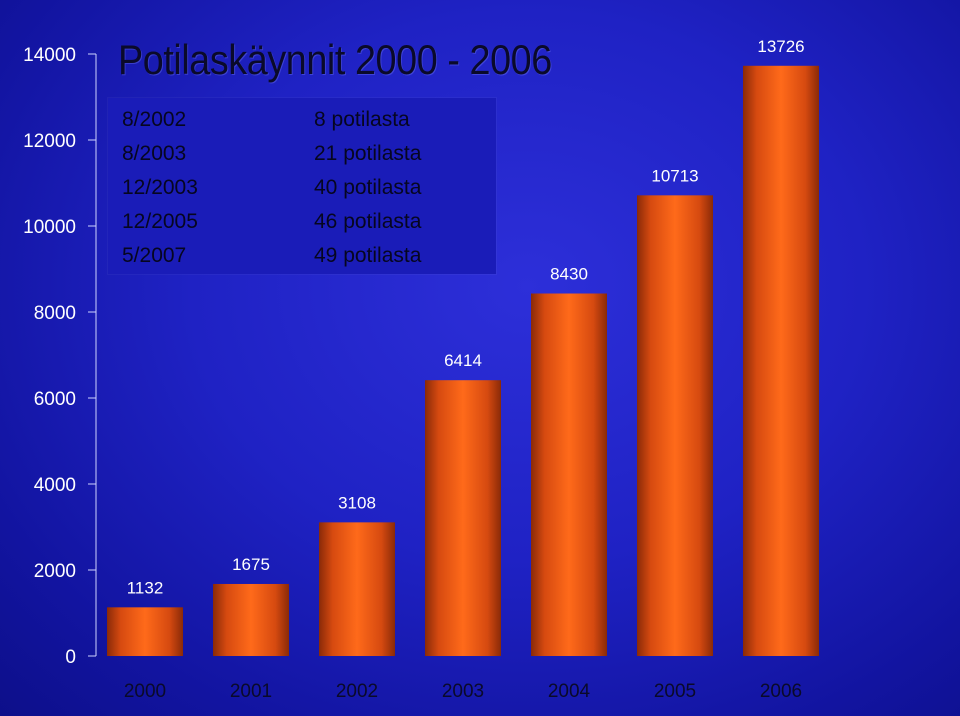 The image size is (960, 716). What do you see at coordinates (251, 619) in the screenshot?
I see `bar-2001` at bounding box center [251, 619].